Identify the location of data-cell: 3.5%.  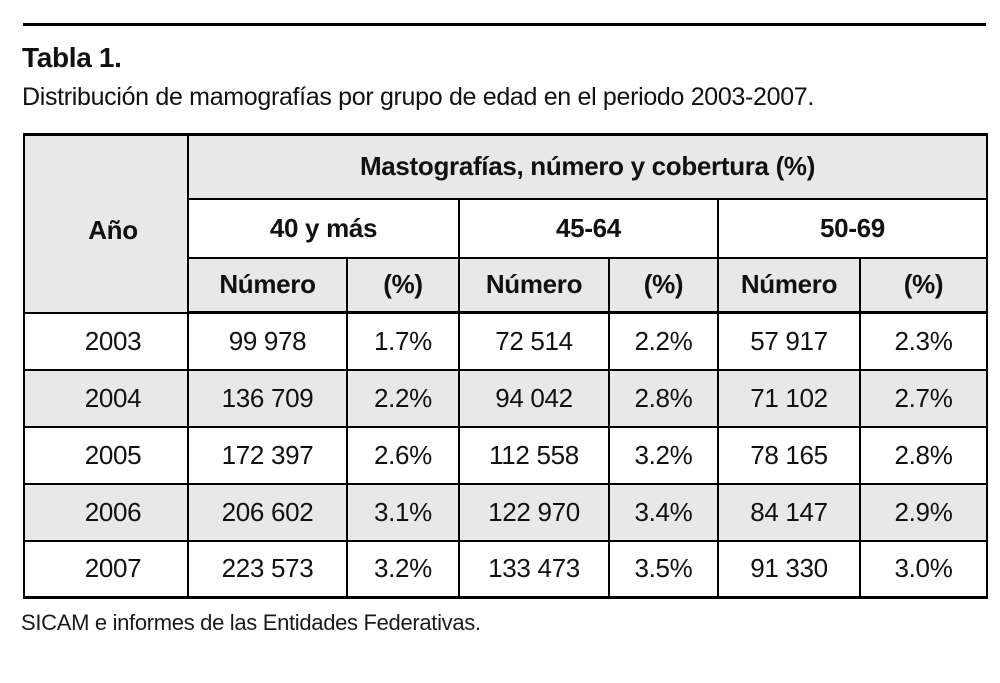
(663, 569).